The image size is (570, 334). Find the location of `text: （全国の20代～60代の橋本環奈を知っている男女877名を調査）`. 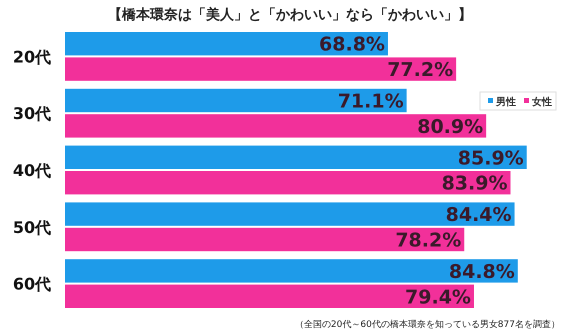

text: （全国の20代～60代の橋本環奈を知っている男女877名を調査） is located at coordinates (427, 324).